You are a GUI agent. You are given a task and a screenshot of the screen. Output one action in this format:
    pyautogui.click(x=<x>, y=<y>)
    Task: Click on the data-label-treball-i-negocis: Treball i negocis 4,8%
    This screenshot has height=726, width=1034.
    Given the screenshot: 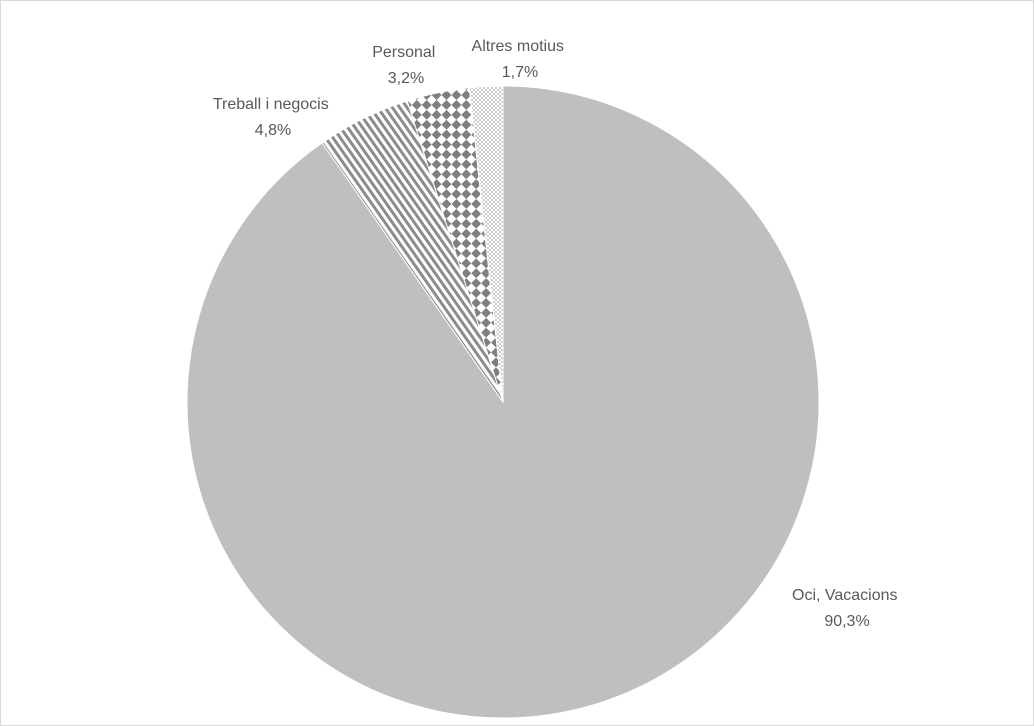 What is the action you would take?
    pyautogui.click(x=273, y=117)
    